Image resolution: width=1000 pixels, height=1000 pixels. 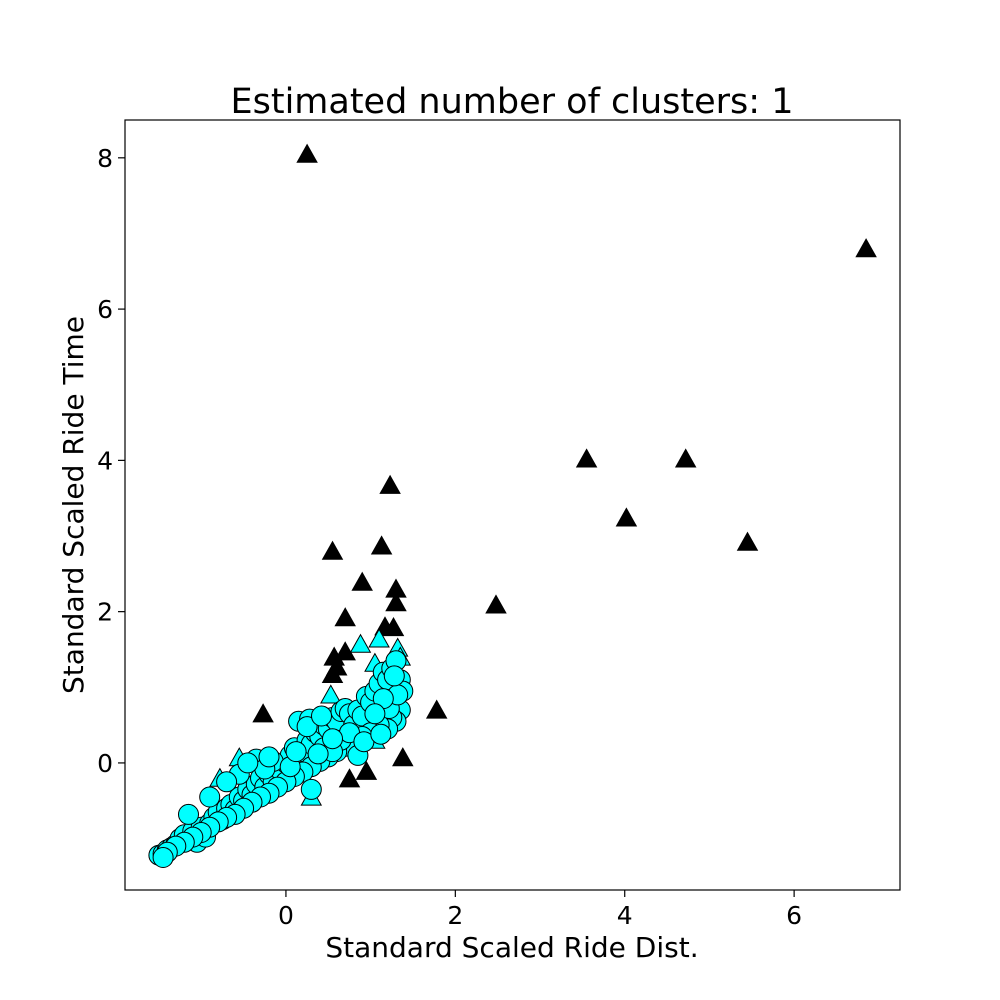 What do you see at coordinates (540, 910) in the screenshot?
I see `x-axis-ticks: 0 2 4 6` at bounding box center [540, 910].